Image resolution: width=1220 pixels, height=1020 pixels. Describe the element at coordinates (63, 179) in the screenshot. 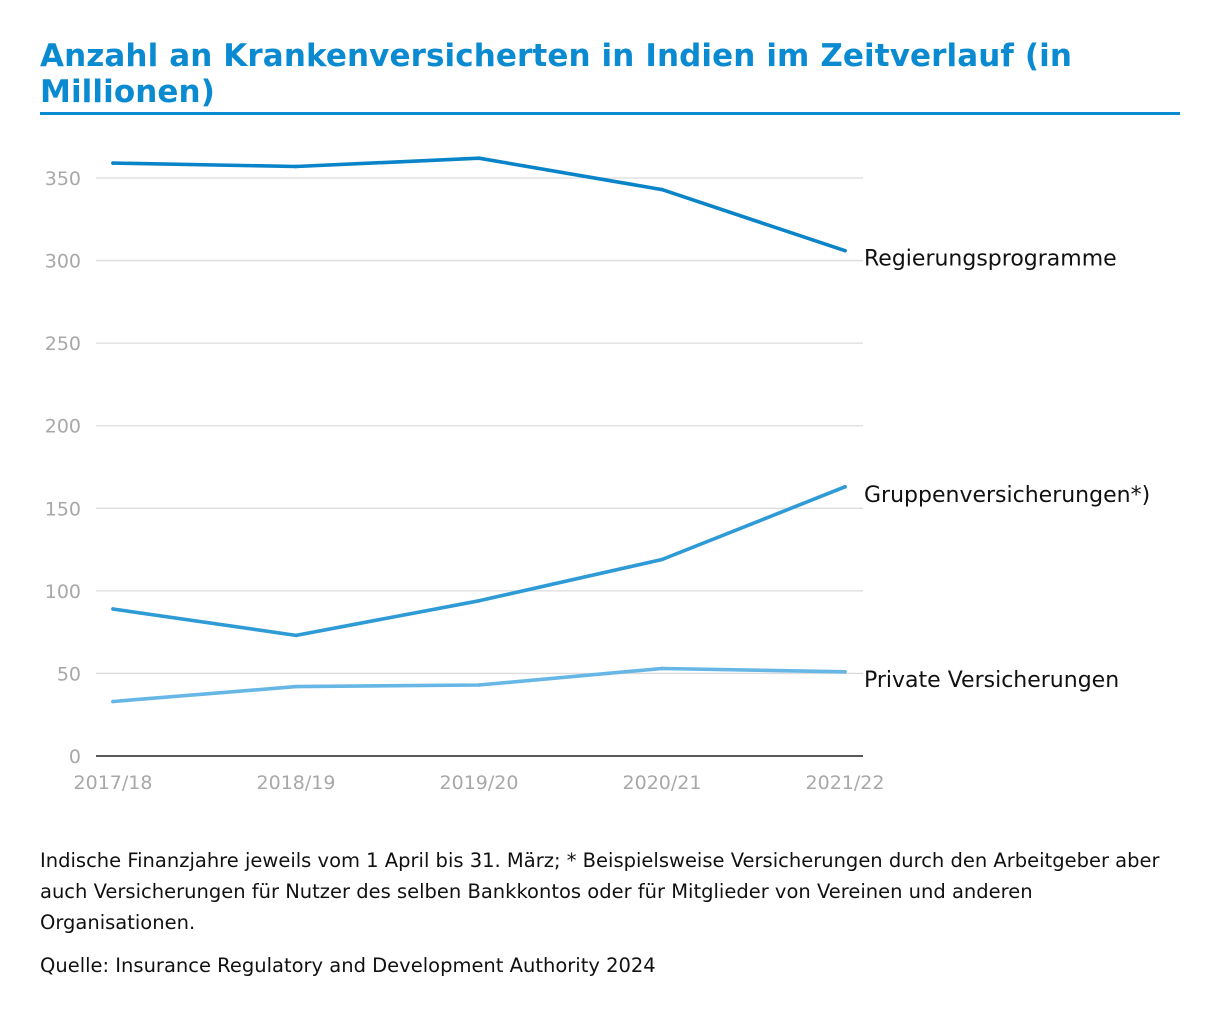

I see `y-tick-label: 350` at that location.